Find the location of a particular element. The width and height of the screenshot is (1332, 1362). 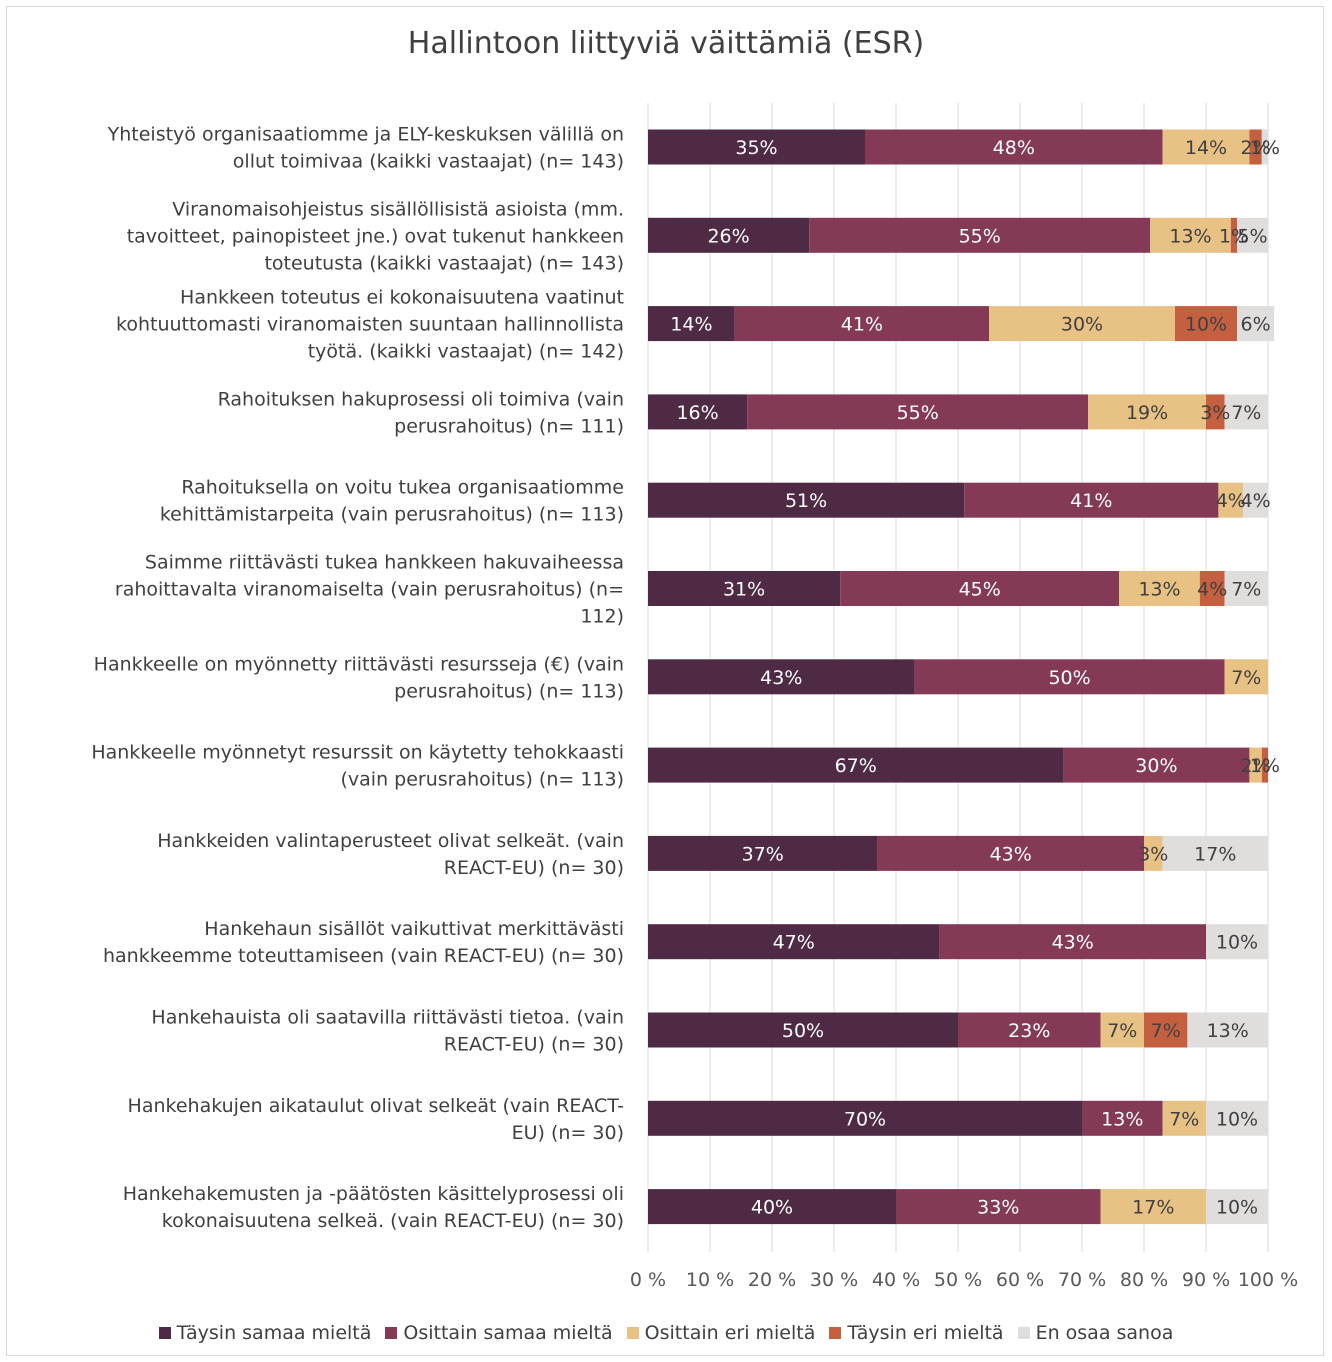

data-label: 35% is located at coordinates (756, 148).